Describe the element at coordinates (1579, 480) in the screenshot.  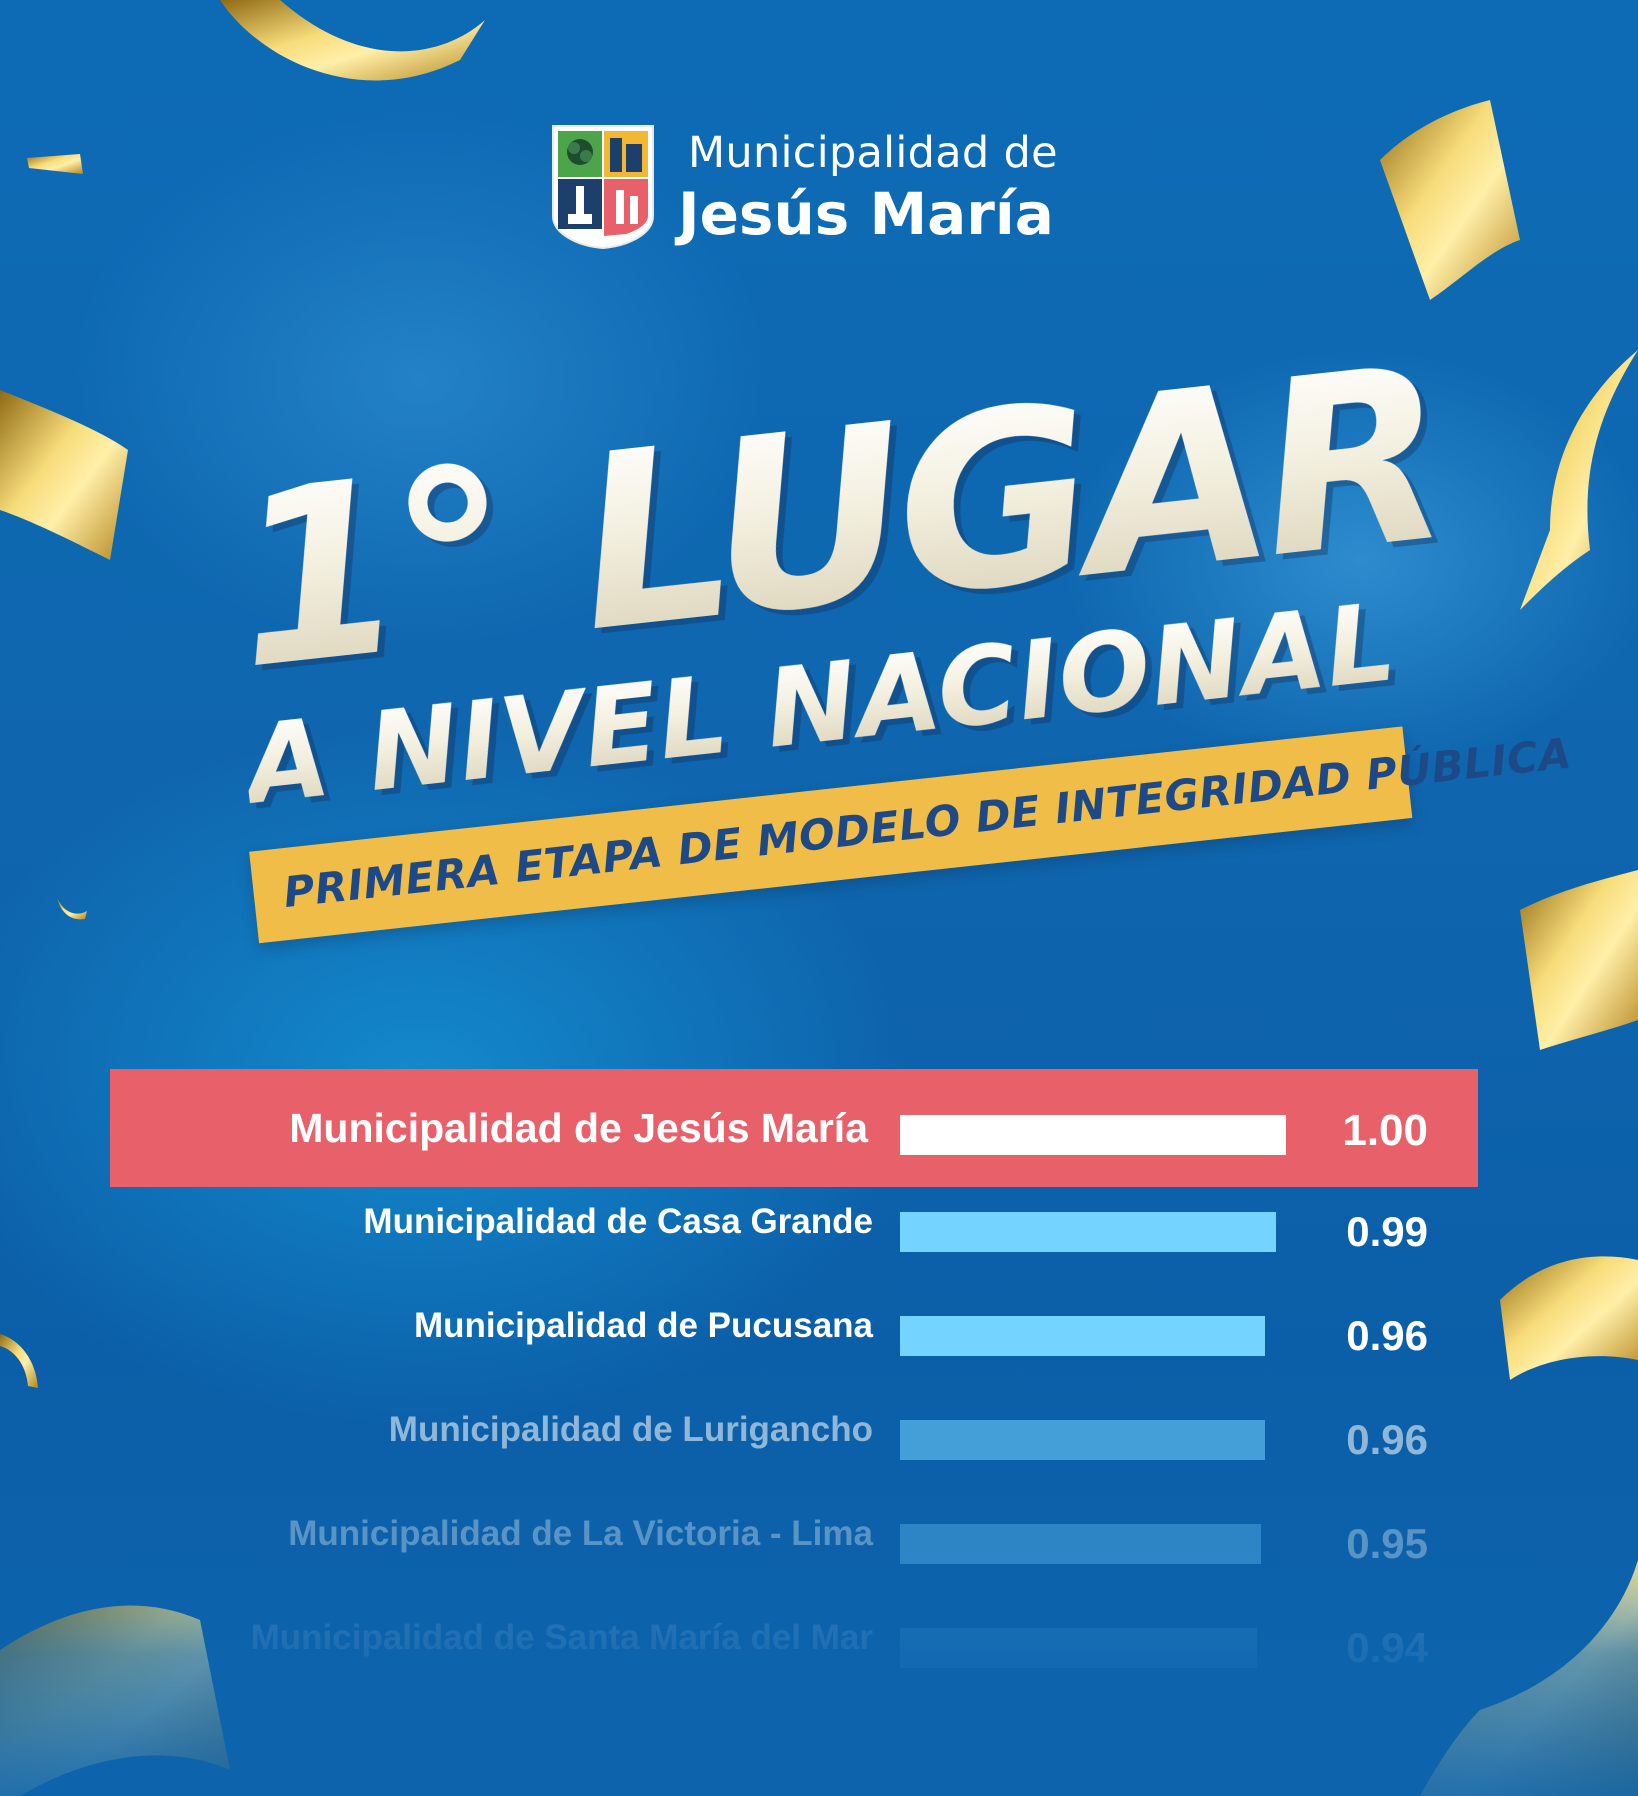
I see `confetti-right-mid-icon` at that location.